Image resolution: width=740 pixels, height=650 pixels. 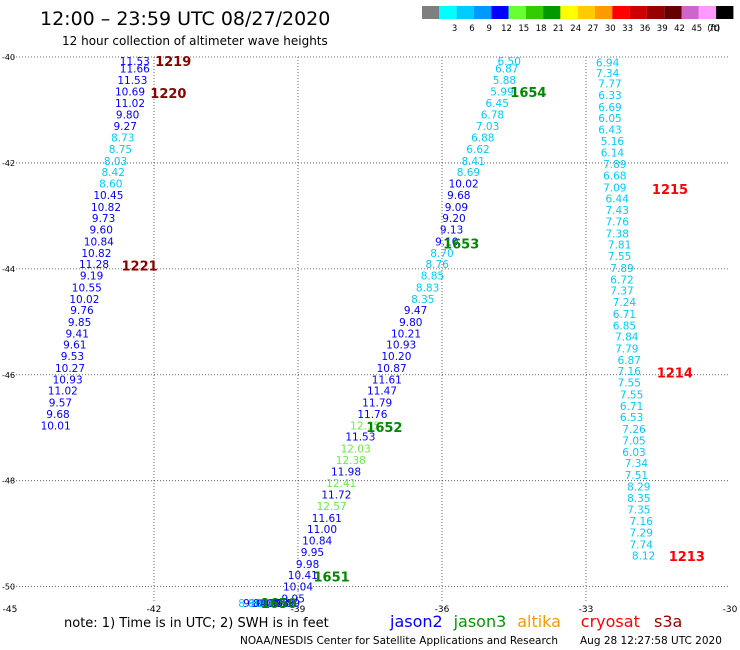 What do you see at coordinates (578, 20) in the screenshot?
I see `color-legend: 3 6 9 12 15 18 21 24 27 30 33 36 39 42 45 70(ft)` at bounding box center [578, 20].